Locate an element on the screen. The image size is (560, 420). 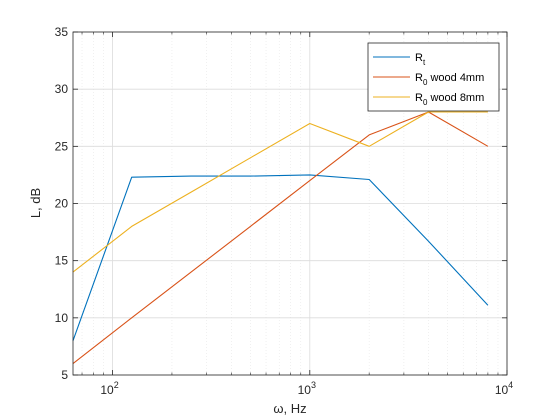
x-tick-label: 10⁴ is located at coordinates (504, 388).